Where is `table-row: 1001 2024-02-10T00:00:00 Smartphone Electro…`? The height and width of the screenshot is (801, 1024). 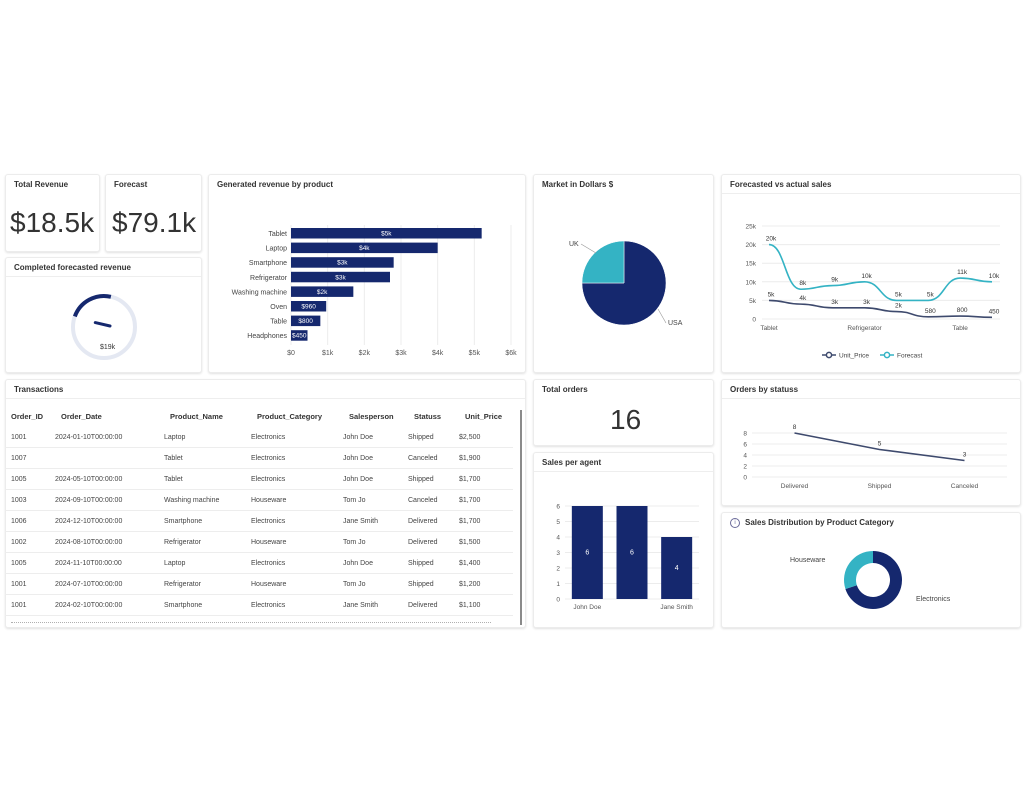
table-row: 1001 2024-02-10T00:00:00 Smartphone Electro… is located at coordinates (259, 605).